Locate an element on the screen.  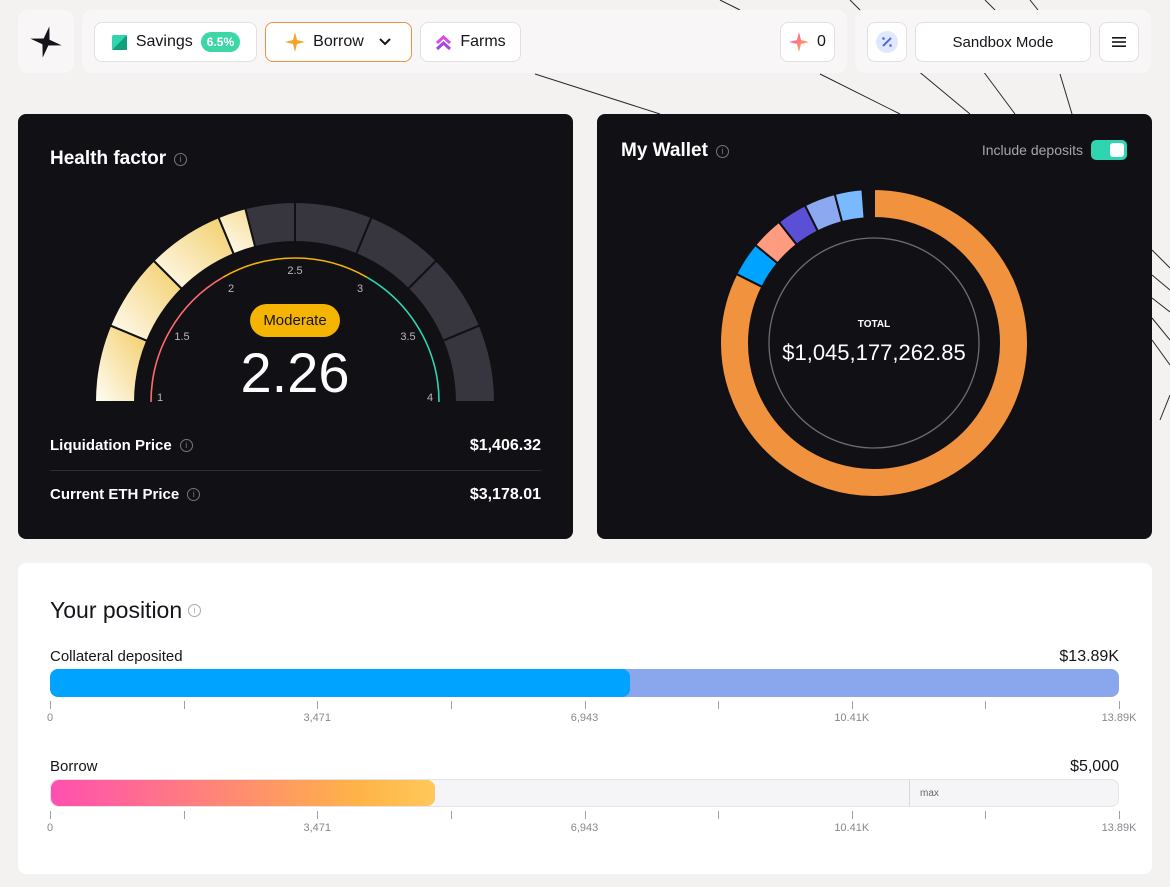
gauge-scale-risky is located at coordinates (187, 339).